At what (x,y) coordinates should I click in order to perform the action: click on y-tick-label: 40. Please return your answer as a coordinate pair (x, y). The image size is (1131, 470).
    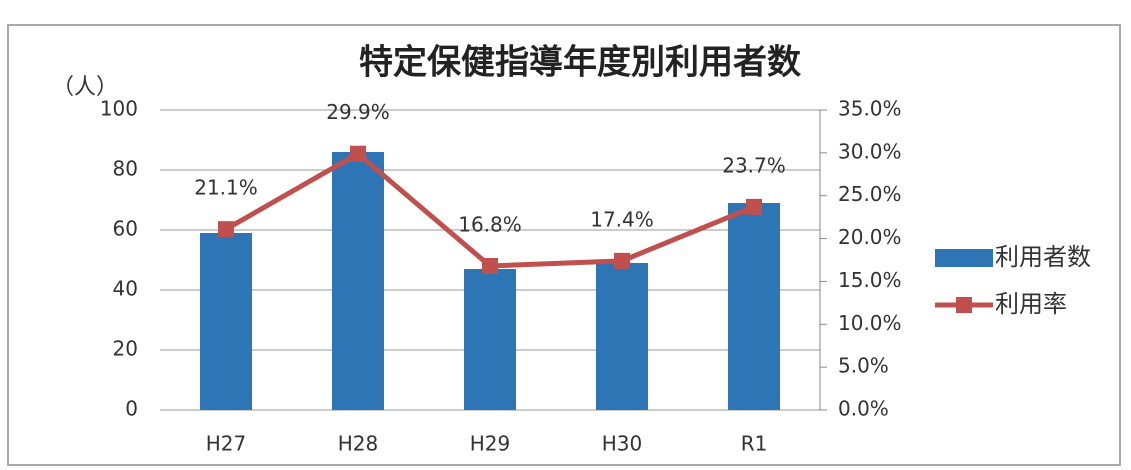
    Looking at the image, I should click on (125, 289).